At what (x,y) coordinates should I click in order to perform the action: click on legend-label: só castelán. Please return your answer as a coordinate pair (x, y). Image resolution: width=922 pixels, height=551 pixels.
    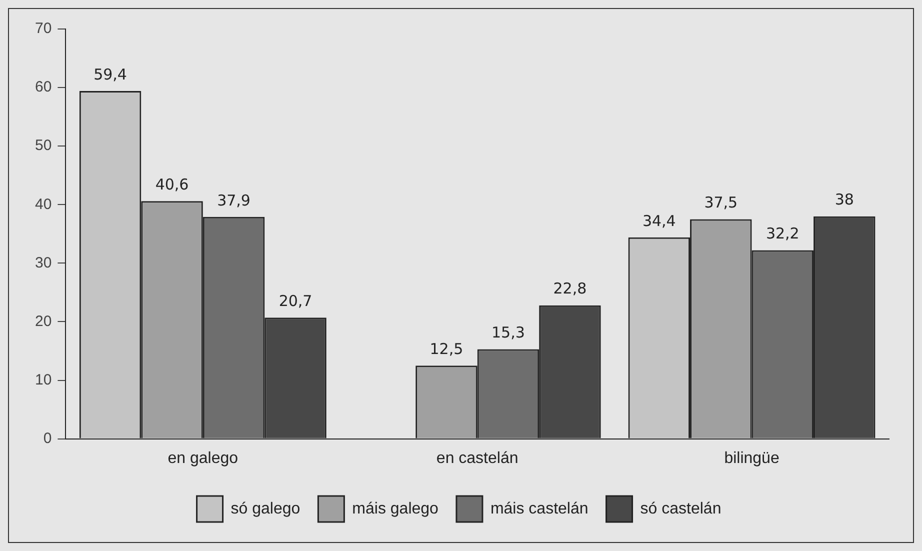
    Looking at the image, I should click on (681, 509).